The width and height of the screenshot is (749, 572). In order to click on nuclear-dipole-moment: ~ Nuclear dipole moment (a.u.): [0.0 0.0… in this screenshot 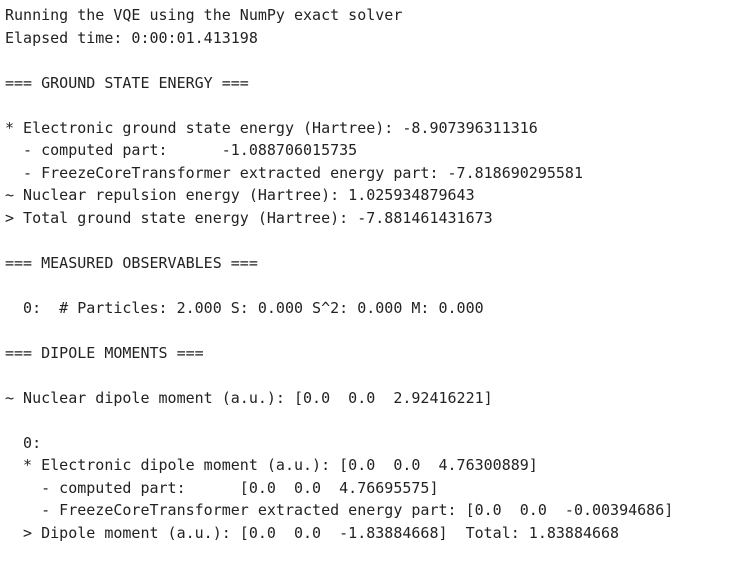, I will do `click(249, 397)`.